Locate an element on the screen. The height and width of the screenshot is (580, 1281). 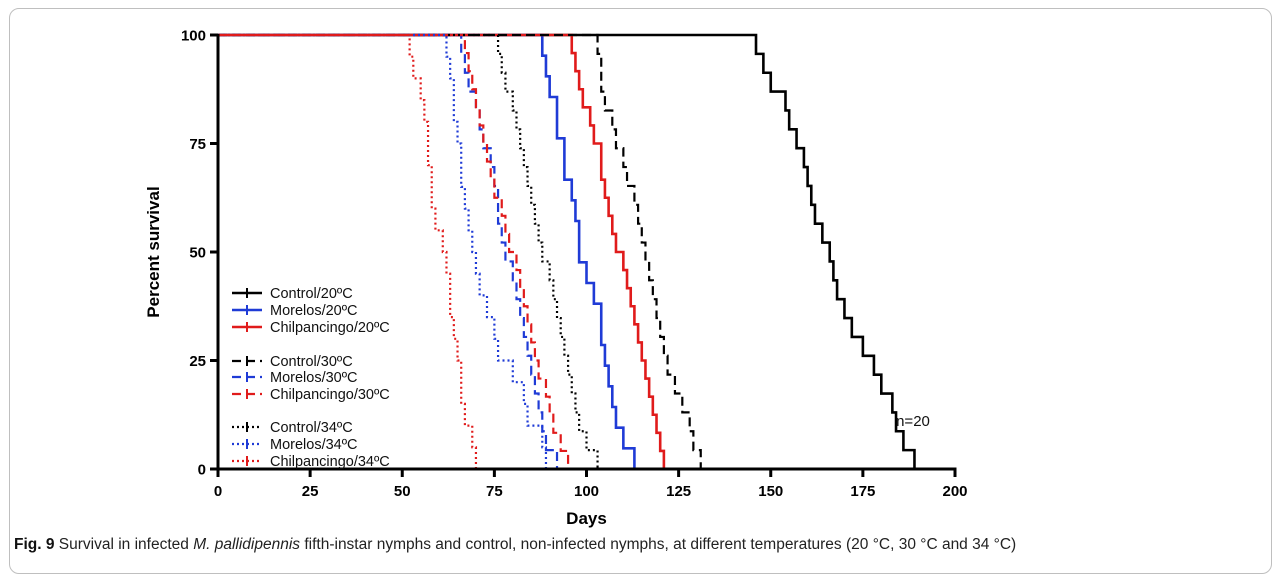
x-tick-label: 50 is located at coordinates (402, 491).